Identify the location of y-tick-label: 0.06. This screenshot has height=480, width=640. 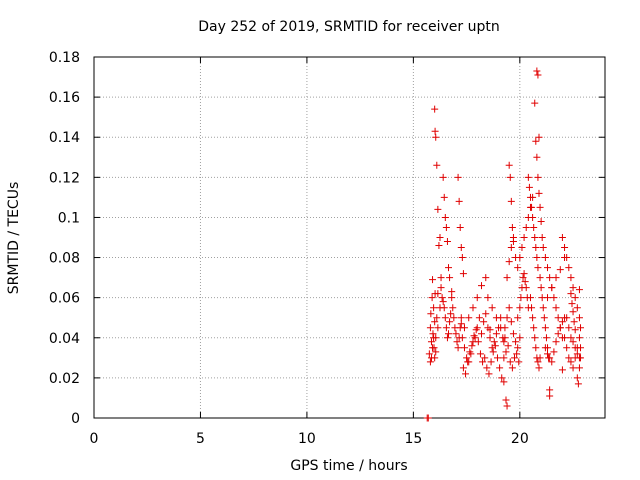
(64, 299).